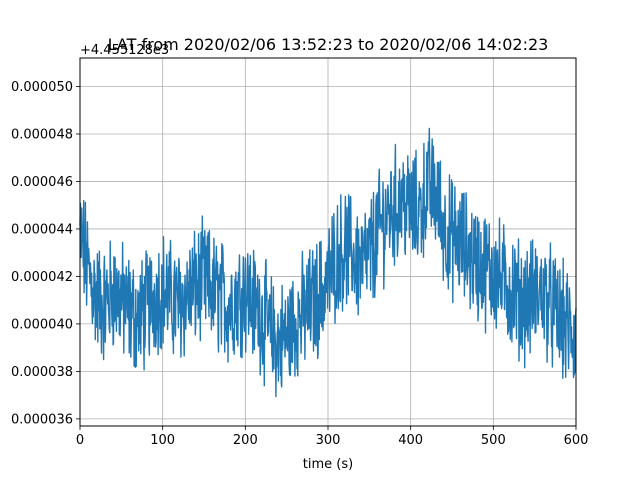 This screenshot has height=480, width=640. I want to click on y-tick-label: 0.000044, so click(42, 229).